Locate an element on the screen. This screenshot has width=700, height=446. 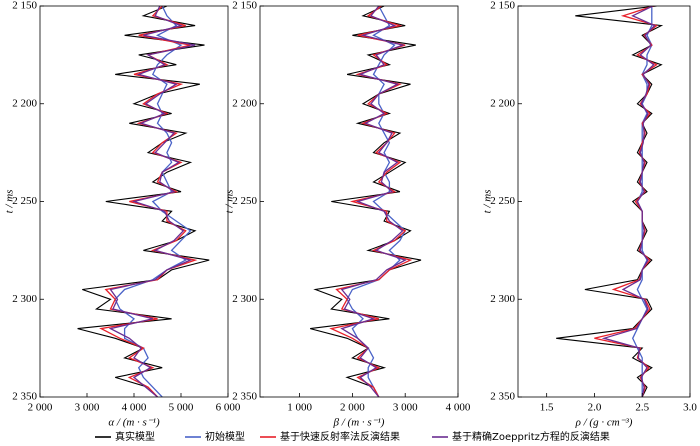
x-tick-label: 2.5 is located at coordinates (642, 408).